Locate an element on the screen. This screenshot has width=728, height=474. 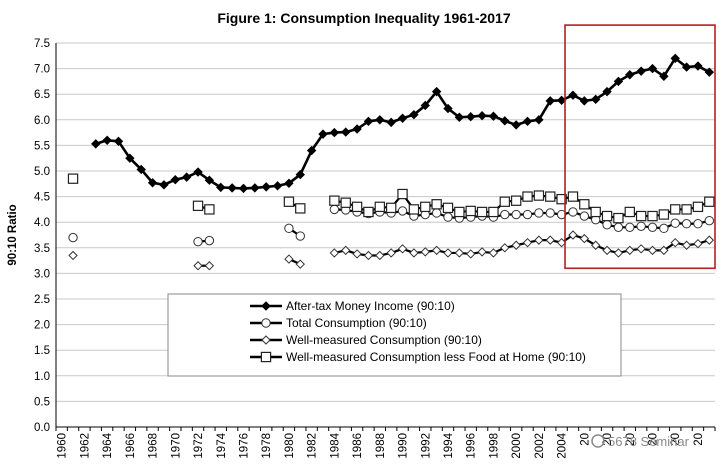
y-tick-label: 3.5 is located at coordinates (42, 249).